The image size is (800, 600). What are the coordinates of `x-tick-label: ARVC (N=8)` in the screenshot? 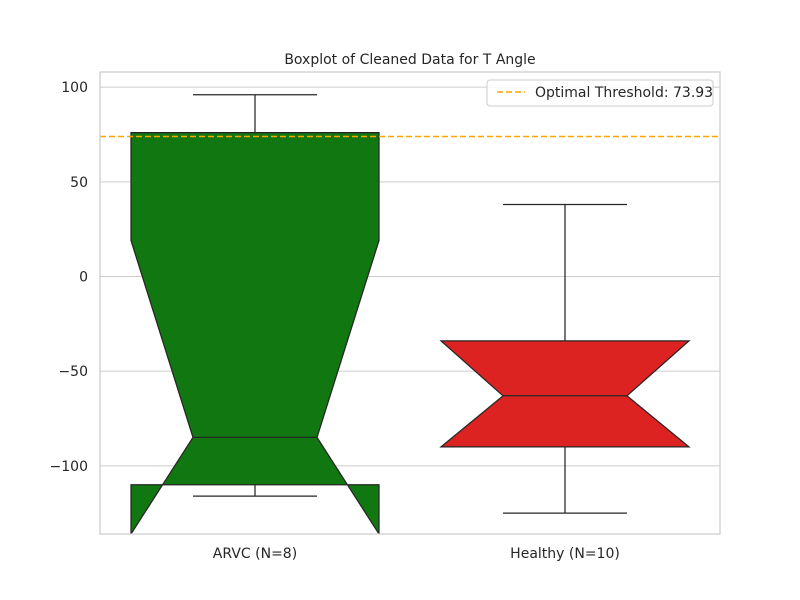 It's located at (255, 554).